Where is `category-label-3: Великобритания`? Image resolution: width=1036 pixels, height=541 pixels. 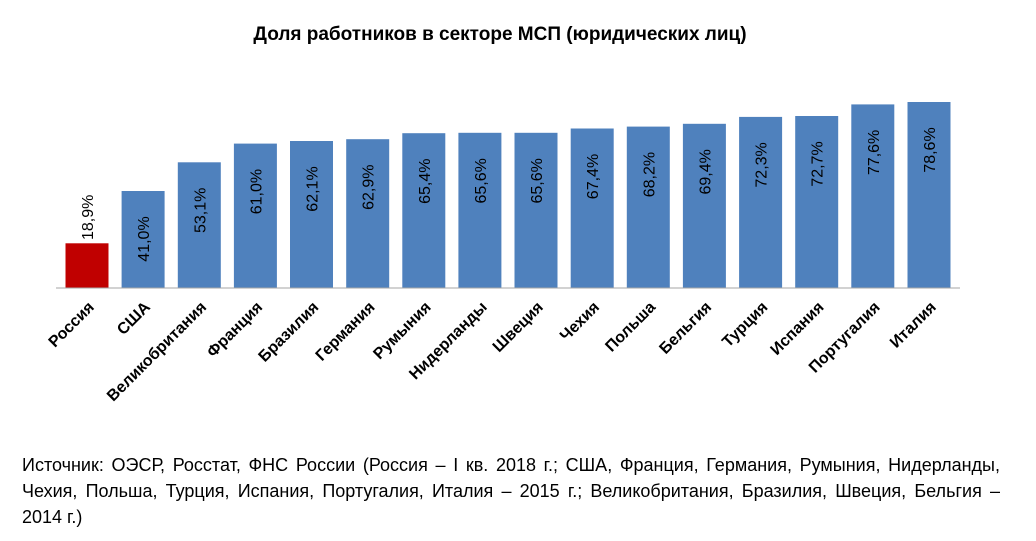 category-label-3: Великобритания is located at coordinates (157, 352).